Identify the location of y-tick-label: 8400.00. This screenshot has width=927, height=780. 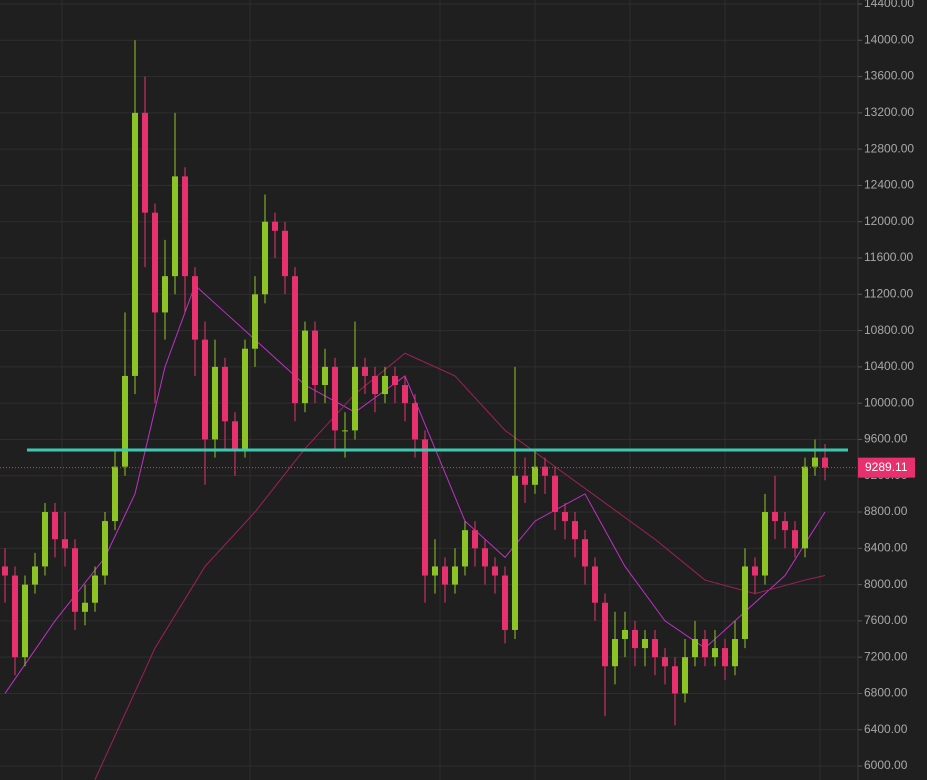
(886, 547).